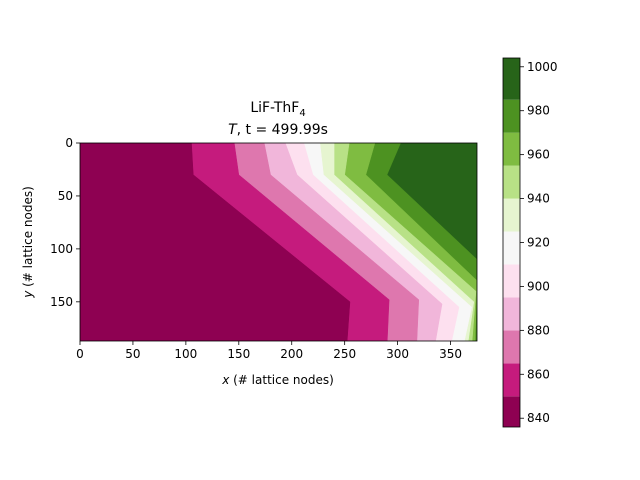 The width and height of the screenshot is (640, 480). I want to click on colorbar-tick-label: 960, so click(538, 155).